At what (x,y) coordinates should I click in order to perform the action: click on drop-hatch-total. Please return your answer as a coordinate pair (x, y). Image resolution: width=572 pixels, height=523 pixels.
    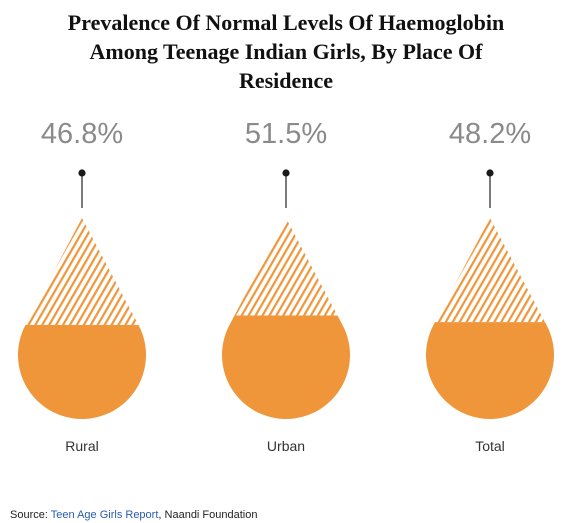
    Looking at the image, I should click on (490, 270).